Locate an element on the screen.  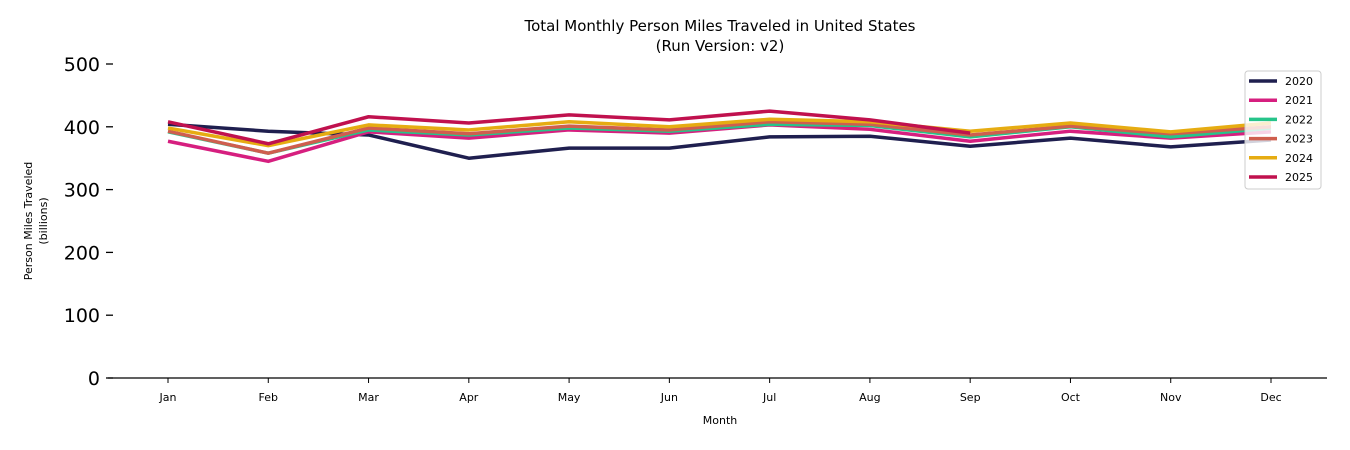
y-tick-label: 300 is located at coordinates (82, 191).